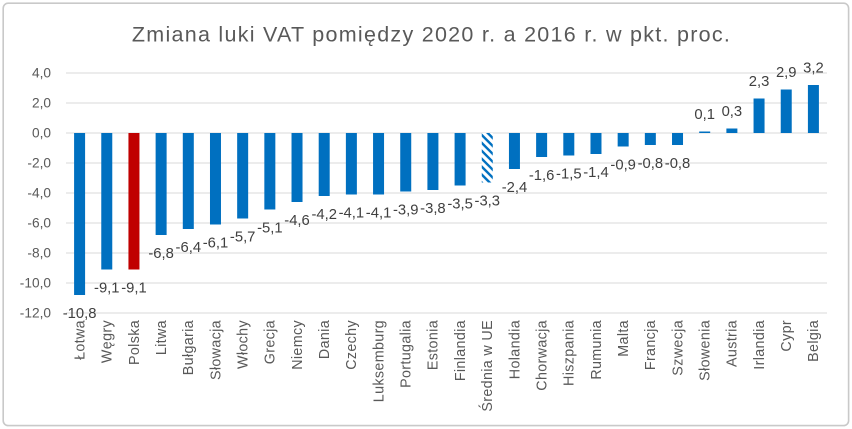 This screenshot has width=852, height=429. I want to click on svg-text: -8,0, so click(39, 253).